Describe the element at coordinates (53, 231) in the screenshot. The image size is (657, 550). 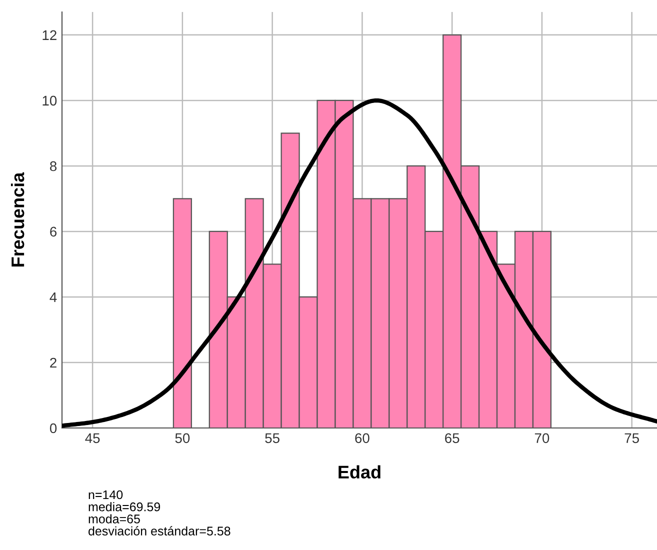
I see `y-tick-label: 6` at that location.